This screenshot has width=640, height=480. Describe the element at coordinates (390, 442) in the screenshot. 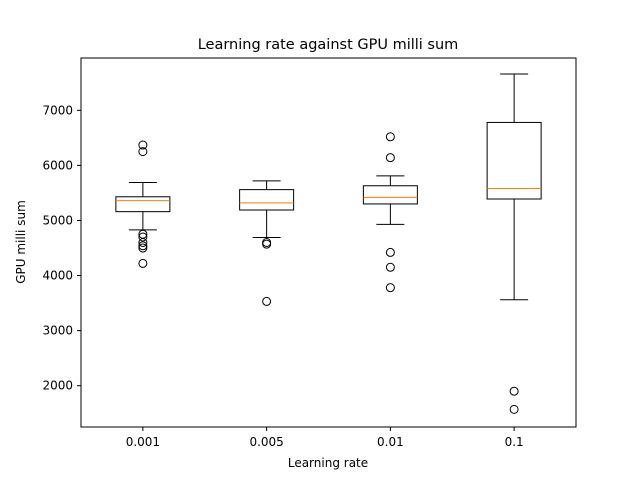

I see `x-tick-label: 0.01` at that location.